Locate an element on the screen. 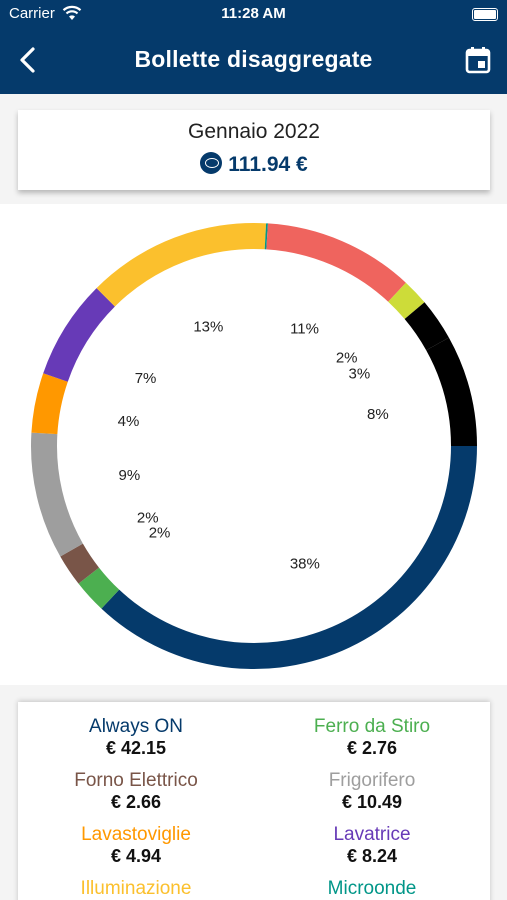  legend-item-name: Ferro da Stiro is located at coordinates (372, 726).